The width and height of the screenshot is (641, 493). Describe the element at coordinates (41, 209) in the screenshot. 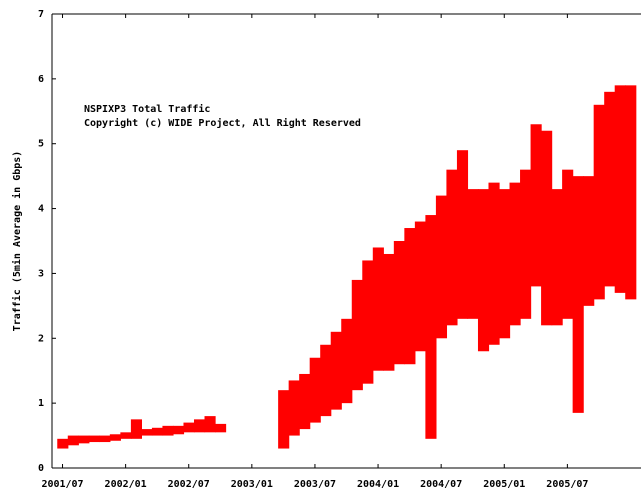

I see `y-tick-label: 4` at that location.